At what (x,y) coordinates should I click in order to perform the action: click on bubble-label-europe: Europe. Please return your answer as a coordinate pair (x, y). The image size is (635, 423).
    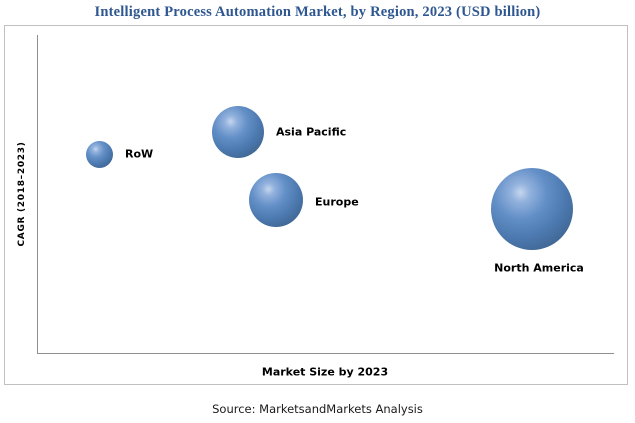
    Looking at the image, I should click on (337, 202).